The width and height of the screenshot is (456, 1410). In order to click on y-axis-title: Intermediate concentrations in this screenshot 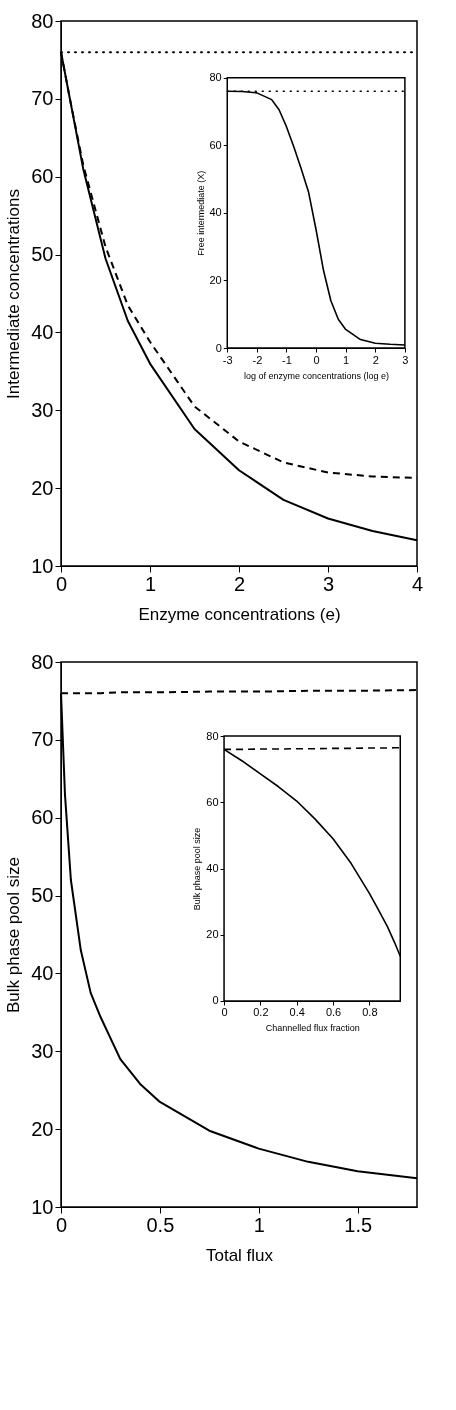, I will do `click(14, 294)`.